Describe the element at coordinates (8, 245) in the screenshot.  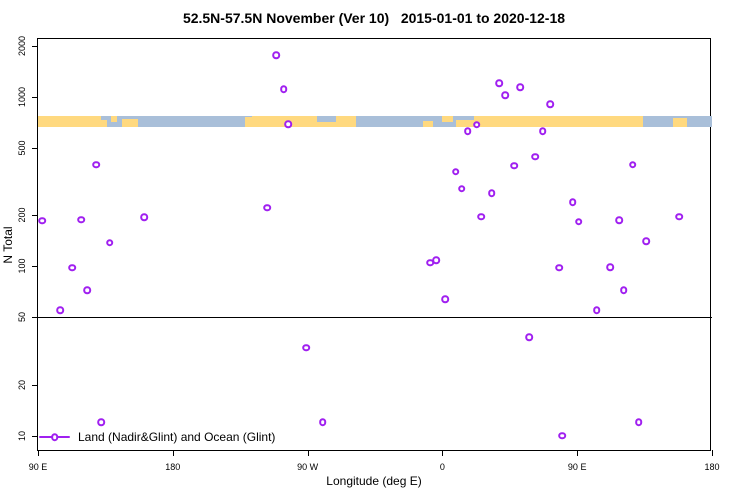
I see `y-axis-label: N Total` at that location.